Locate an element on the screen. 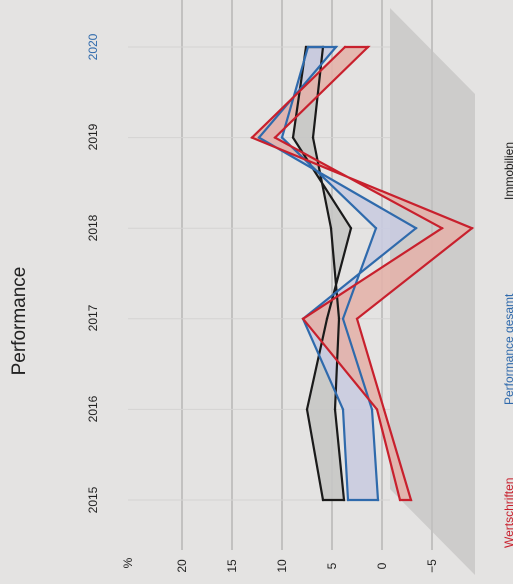  legend-item-performance-gesamt: Performance gesamt is located at coordinates (507, 349).